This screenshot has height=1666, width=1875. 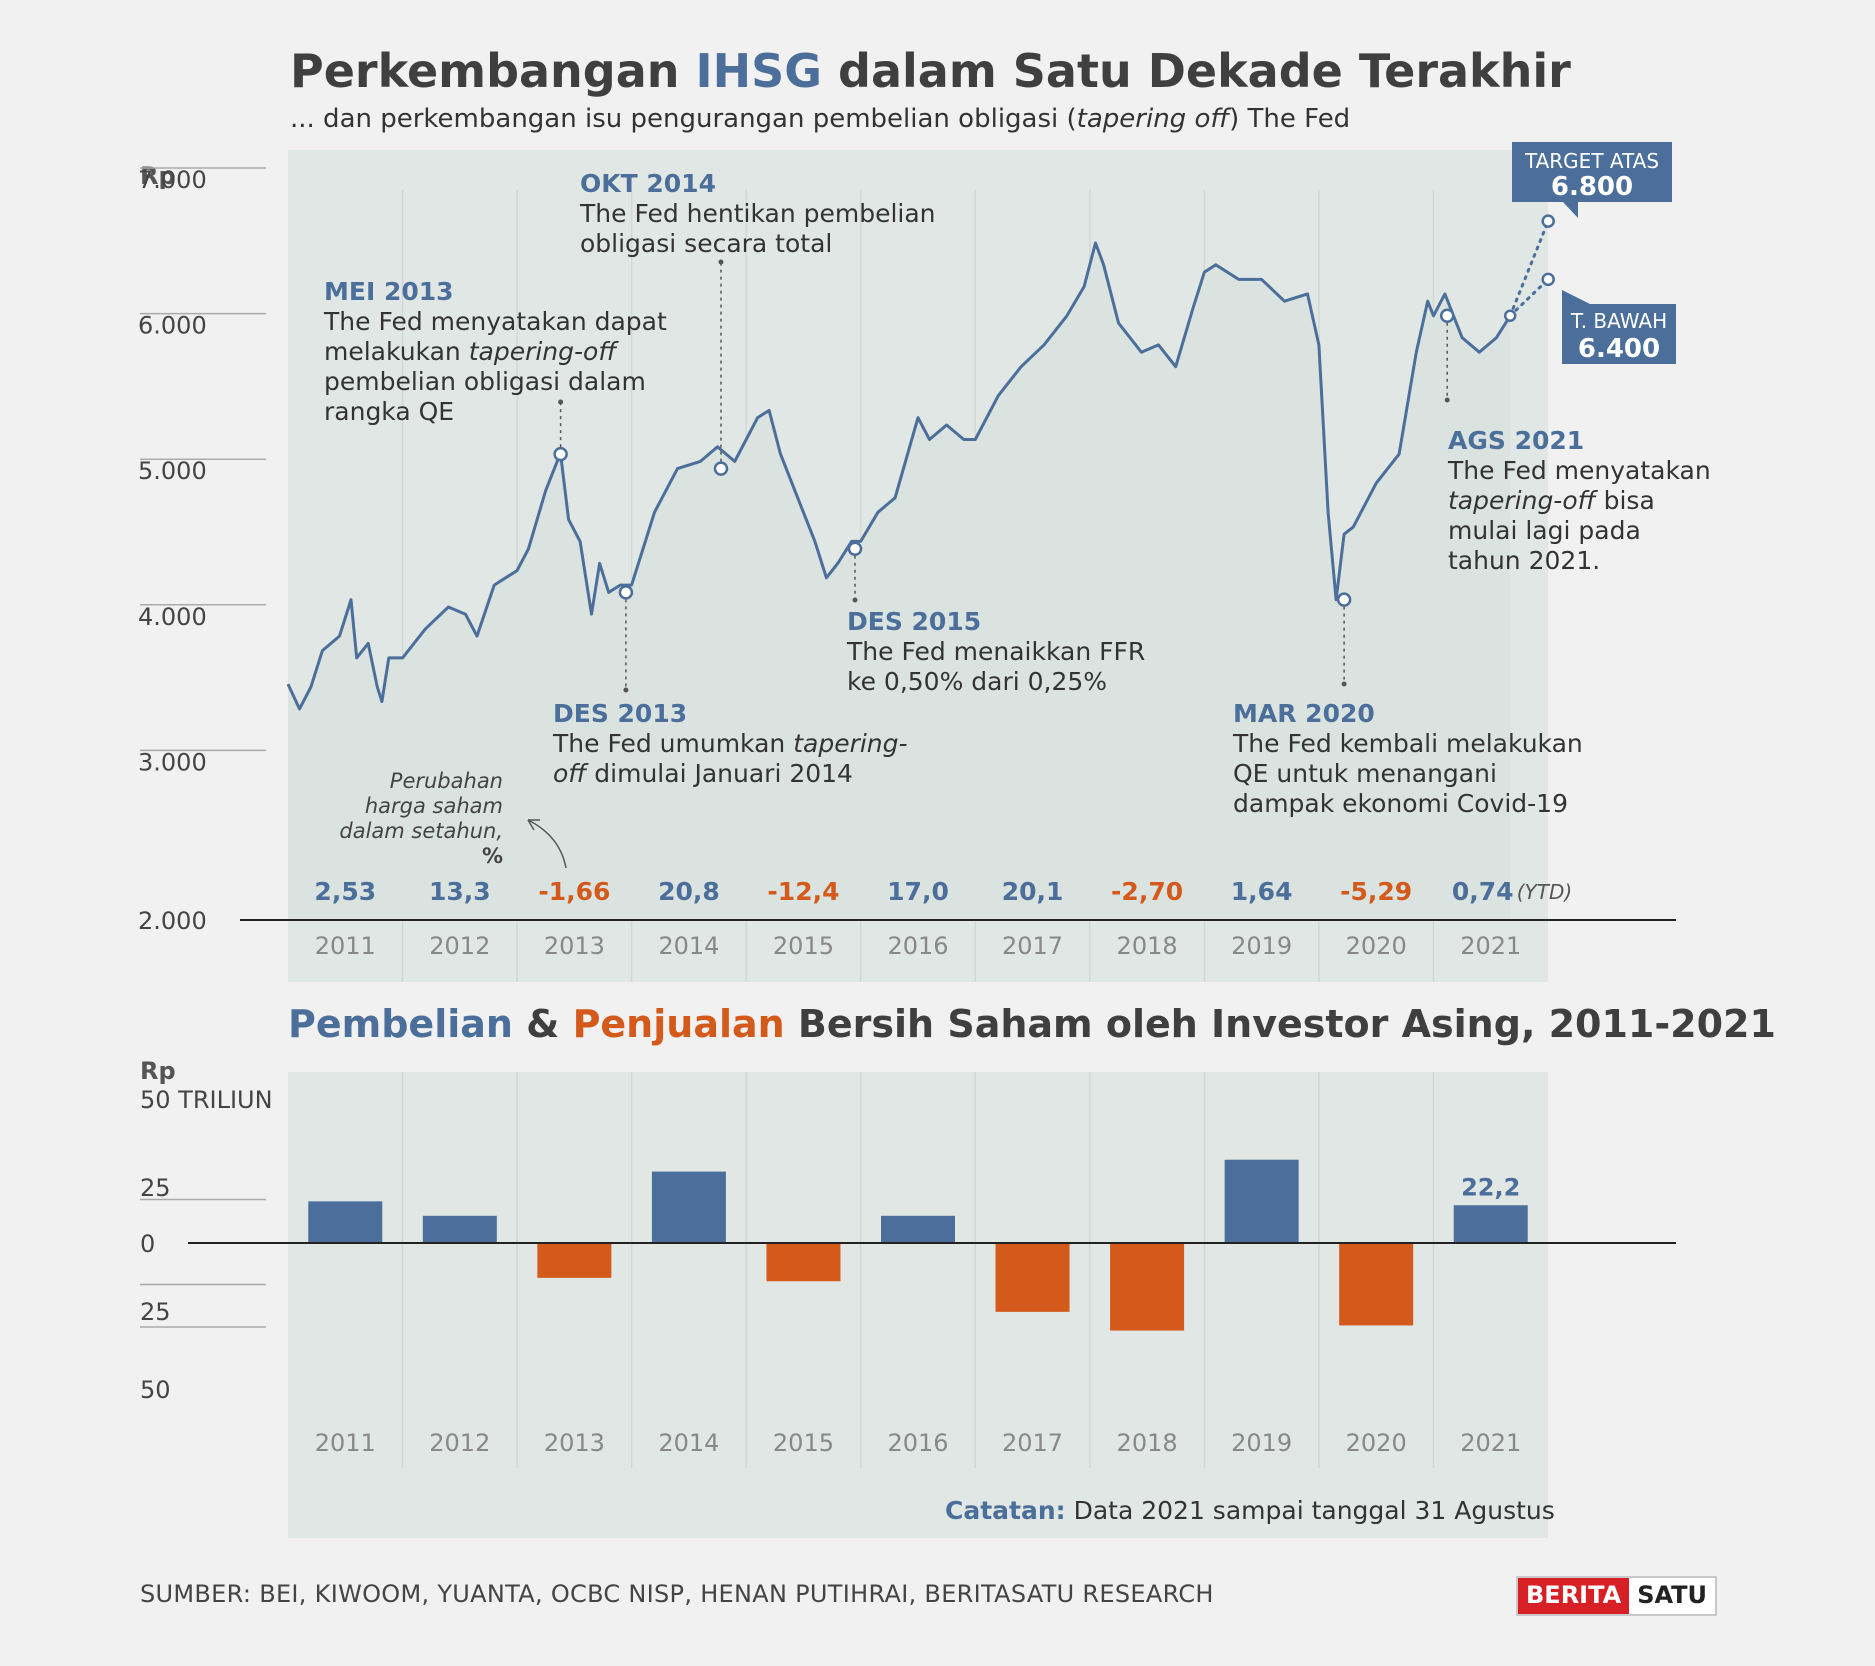 What do you see at coordinates (389, 291) in the screenshot?
I see `annotation-title: MEI 2013` at bounding box center [389, 291].